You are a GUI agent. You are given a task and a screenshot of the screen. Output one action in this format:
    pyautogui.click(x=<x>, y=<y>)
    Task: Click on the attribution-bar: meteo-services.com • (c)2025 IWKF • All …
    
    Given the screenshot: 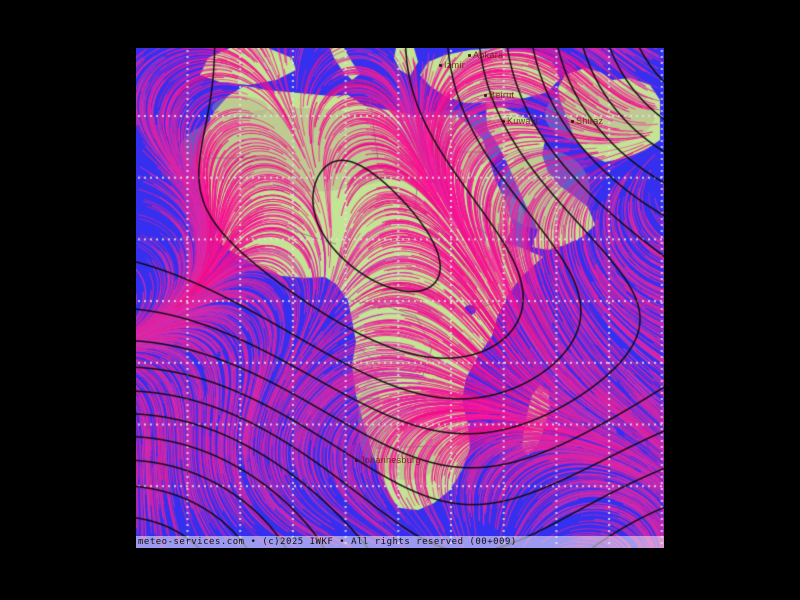 What is the action you would take?
    pyautogui.click(x=400, y=542)
    